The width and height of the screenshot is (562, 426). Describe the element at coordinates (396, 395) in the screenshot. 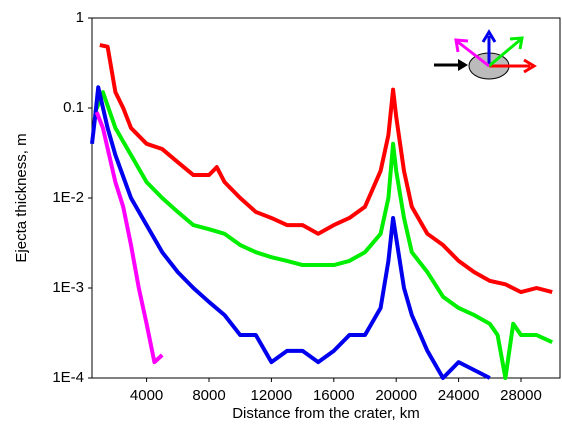

I see `x-tick-label: 20000` at that location.